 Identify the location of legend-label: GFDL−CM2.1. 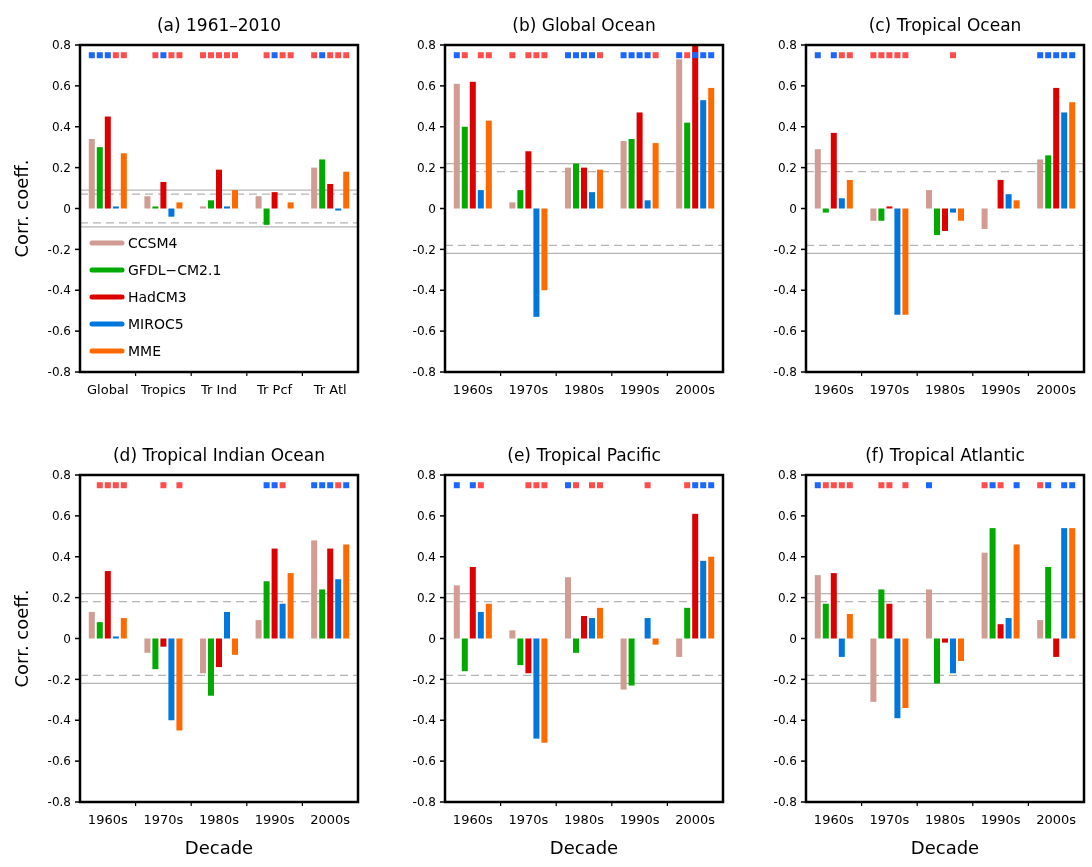
(175, 269).